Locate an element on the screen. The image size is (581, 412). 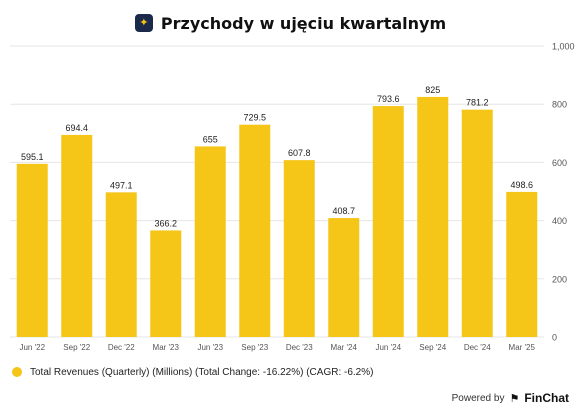
x-tick-label: Mar '23 is located at coordinates (166, 347).